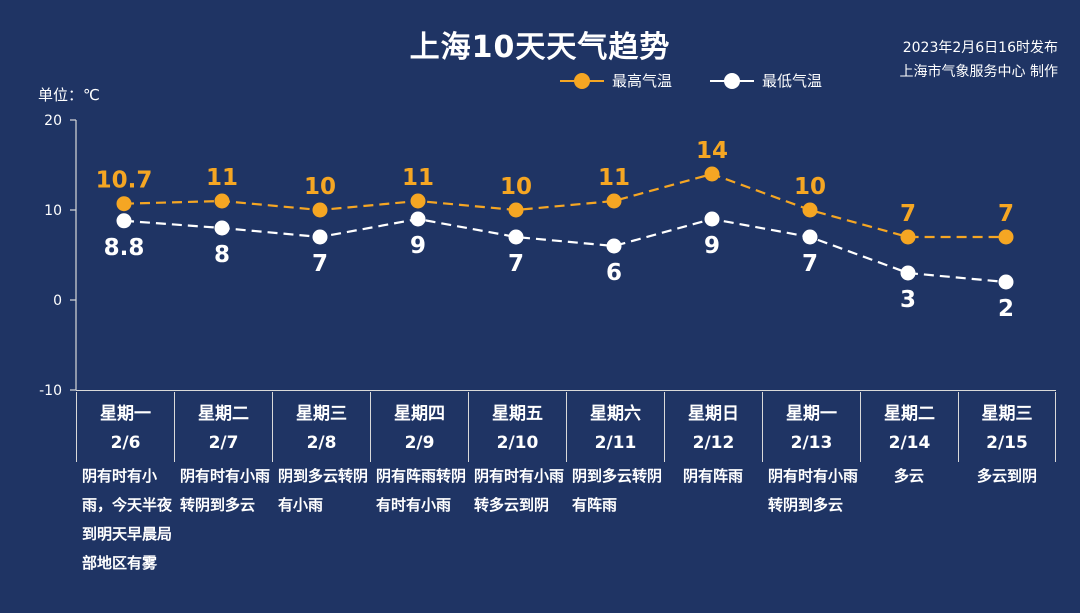 The height and width of the screenshot is (613, 1080). What do you see at coordinates (223, 427) in the screenshot?
I see `day-cell: 星期二 2/7` at bounding box center [223, 427].